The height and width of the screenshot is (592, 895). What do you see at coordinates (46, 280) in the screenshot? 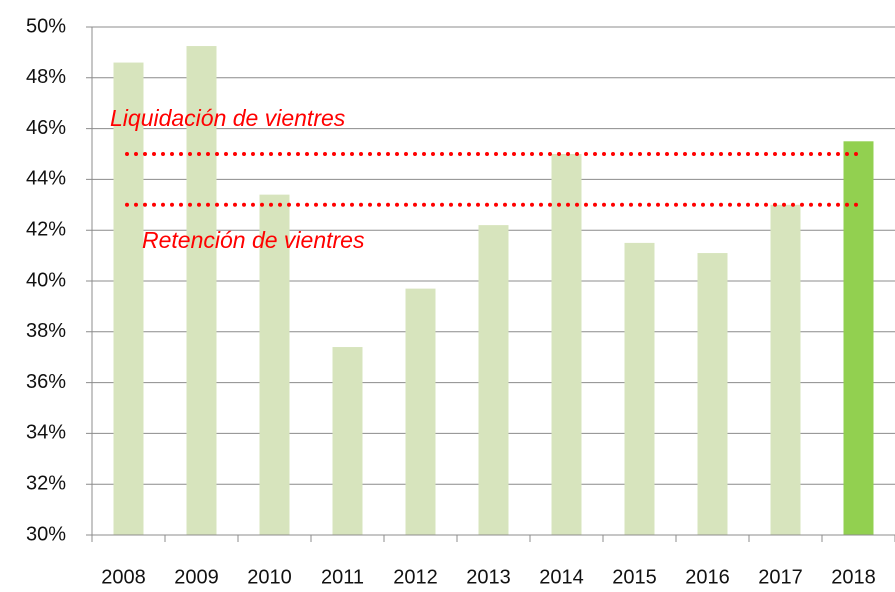
I see `y-tick-label: 40%` at bounding box center [46, 280].